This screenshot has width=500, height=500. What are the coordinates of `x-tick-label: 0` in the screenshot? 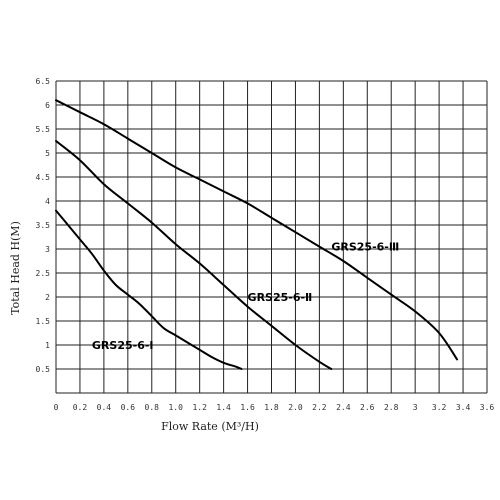 It's located at (56, 407).